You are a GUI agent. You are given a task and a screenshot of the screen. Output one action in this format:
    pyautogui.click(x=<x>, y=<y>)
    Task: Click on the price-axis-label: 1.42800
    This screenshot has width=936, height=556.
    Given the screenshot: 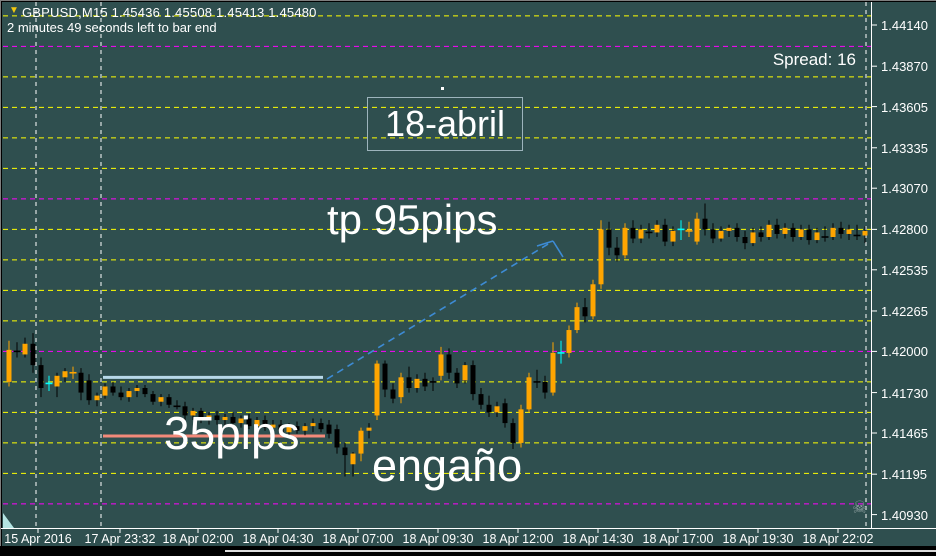 What is the action you would take?
    pyautogui.click(x=904, y=230)
    